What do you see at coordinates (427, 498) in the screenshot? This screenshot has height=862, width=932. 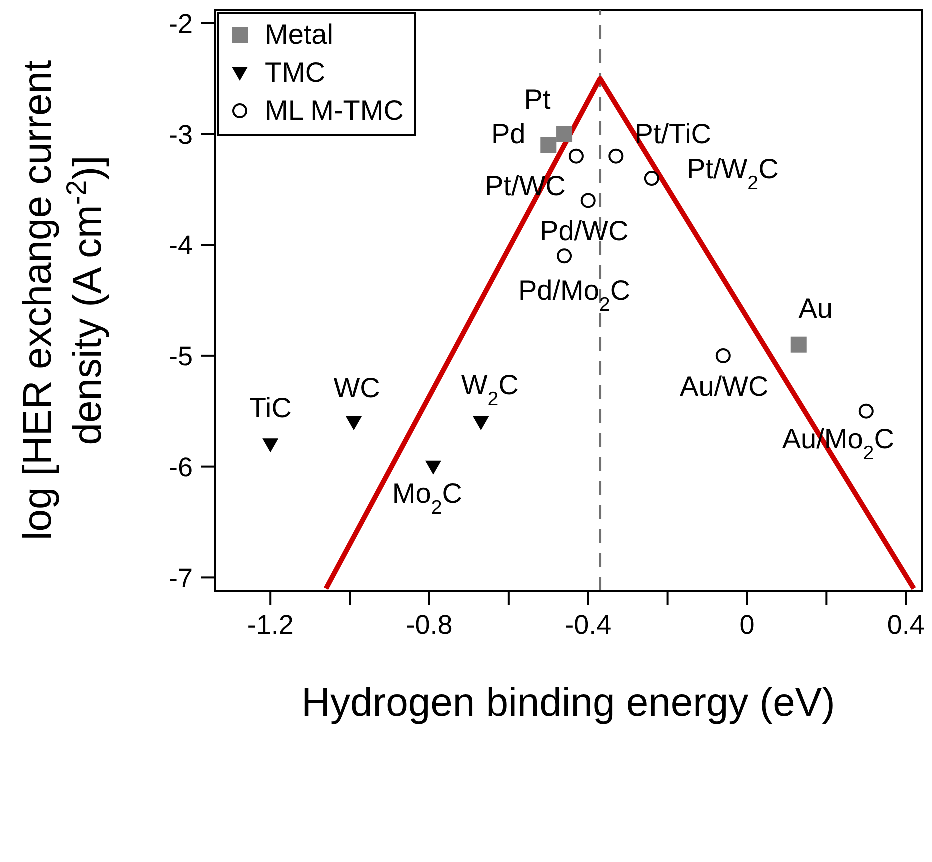 I see `annotation: Mo$_{2}$C` at bounding box center [427, 498].